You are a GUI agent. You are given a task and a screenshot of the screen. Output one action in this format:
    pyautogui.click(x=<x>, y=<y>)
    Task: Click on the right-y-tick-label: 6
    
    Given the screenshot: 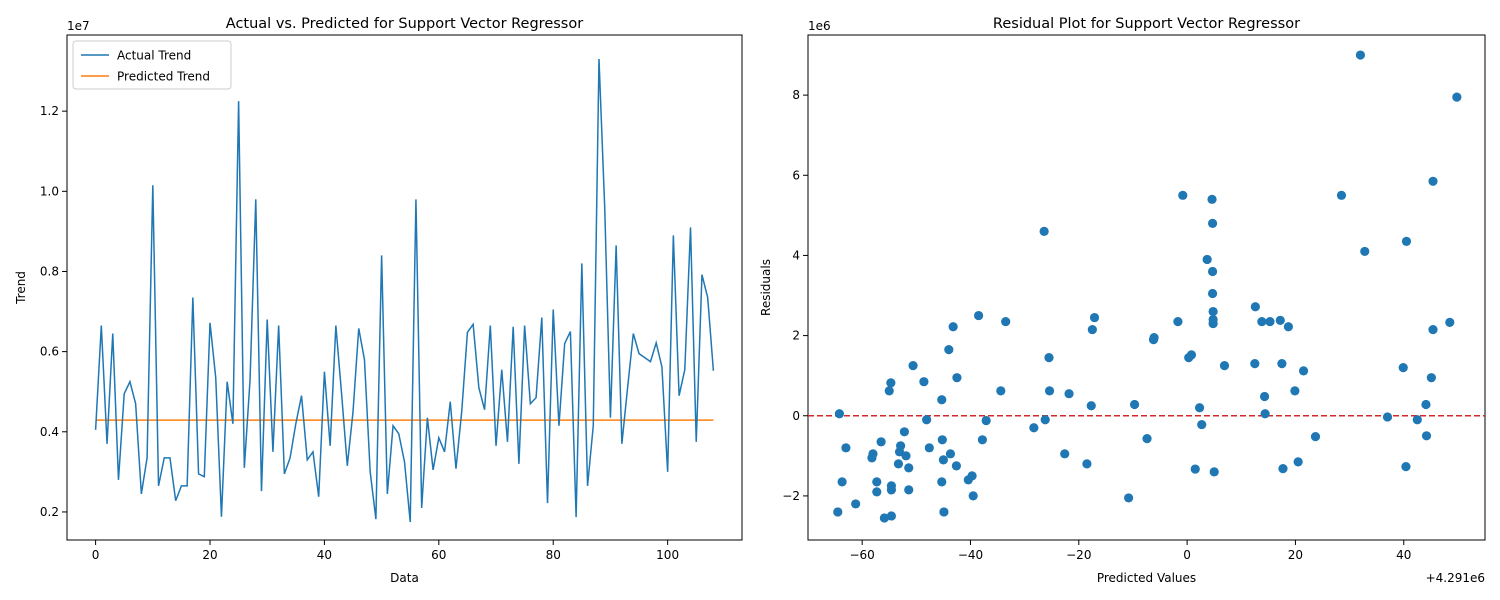 What is the action you would take?
    pyautogui.click(x=796, y=175)
    